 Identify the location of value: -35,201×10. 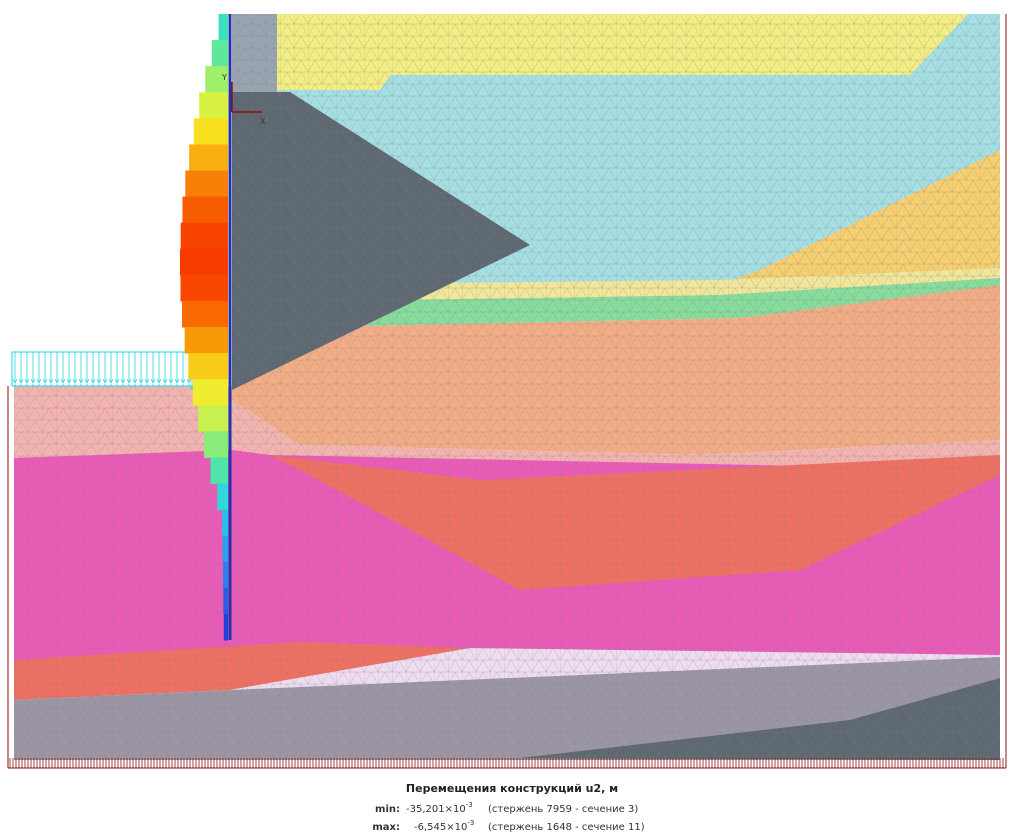
(436, 809).